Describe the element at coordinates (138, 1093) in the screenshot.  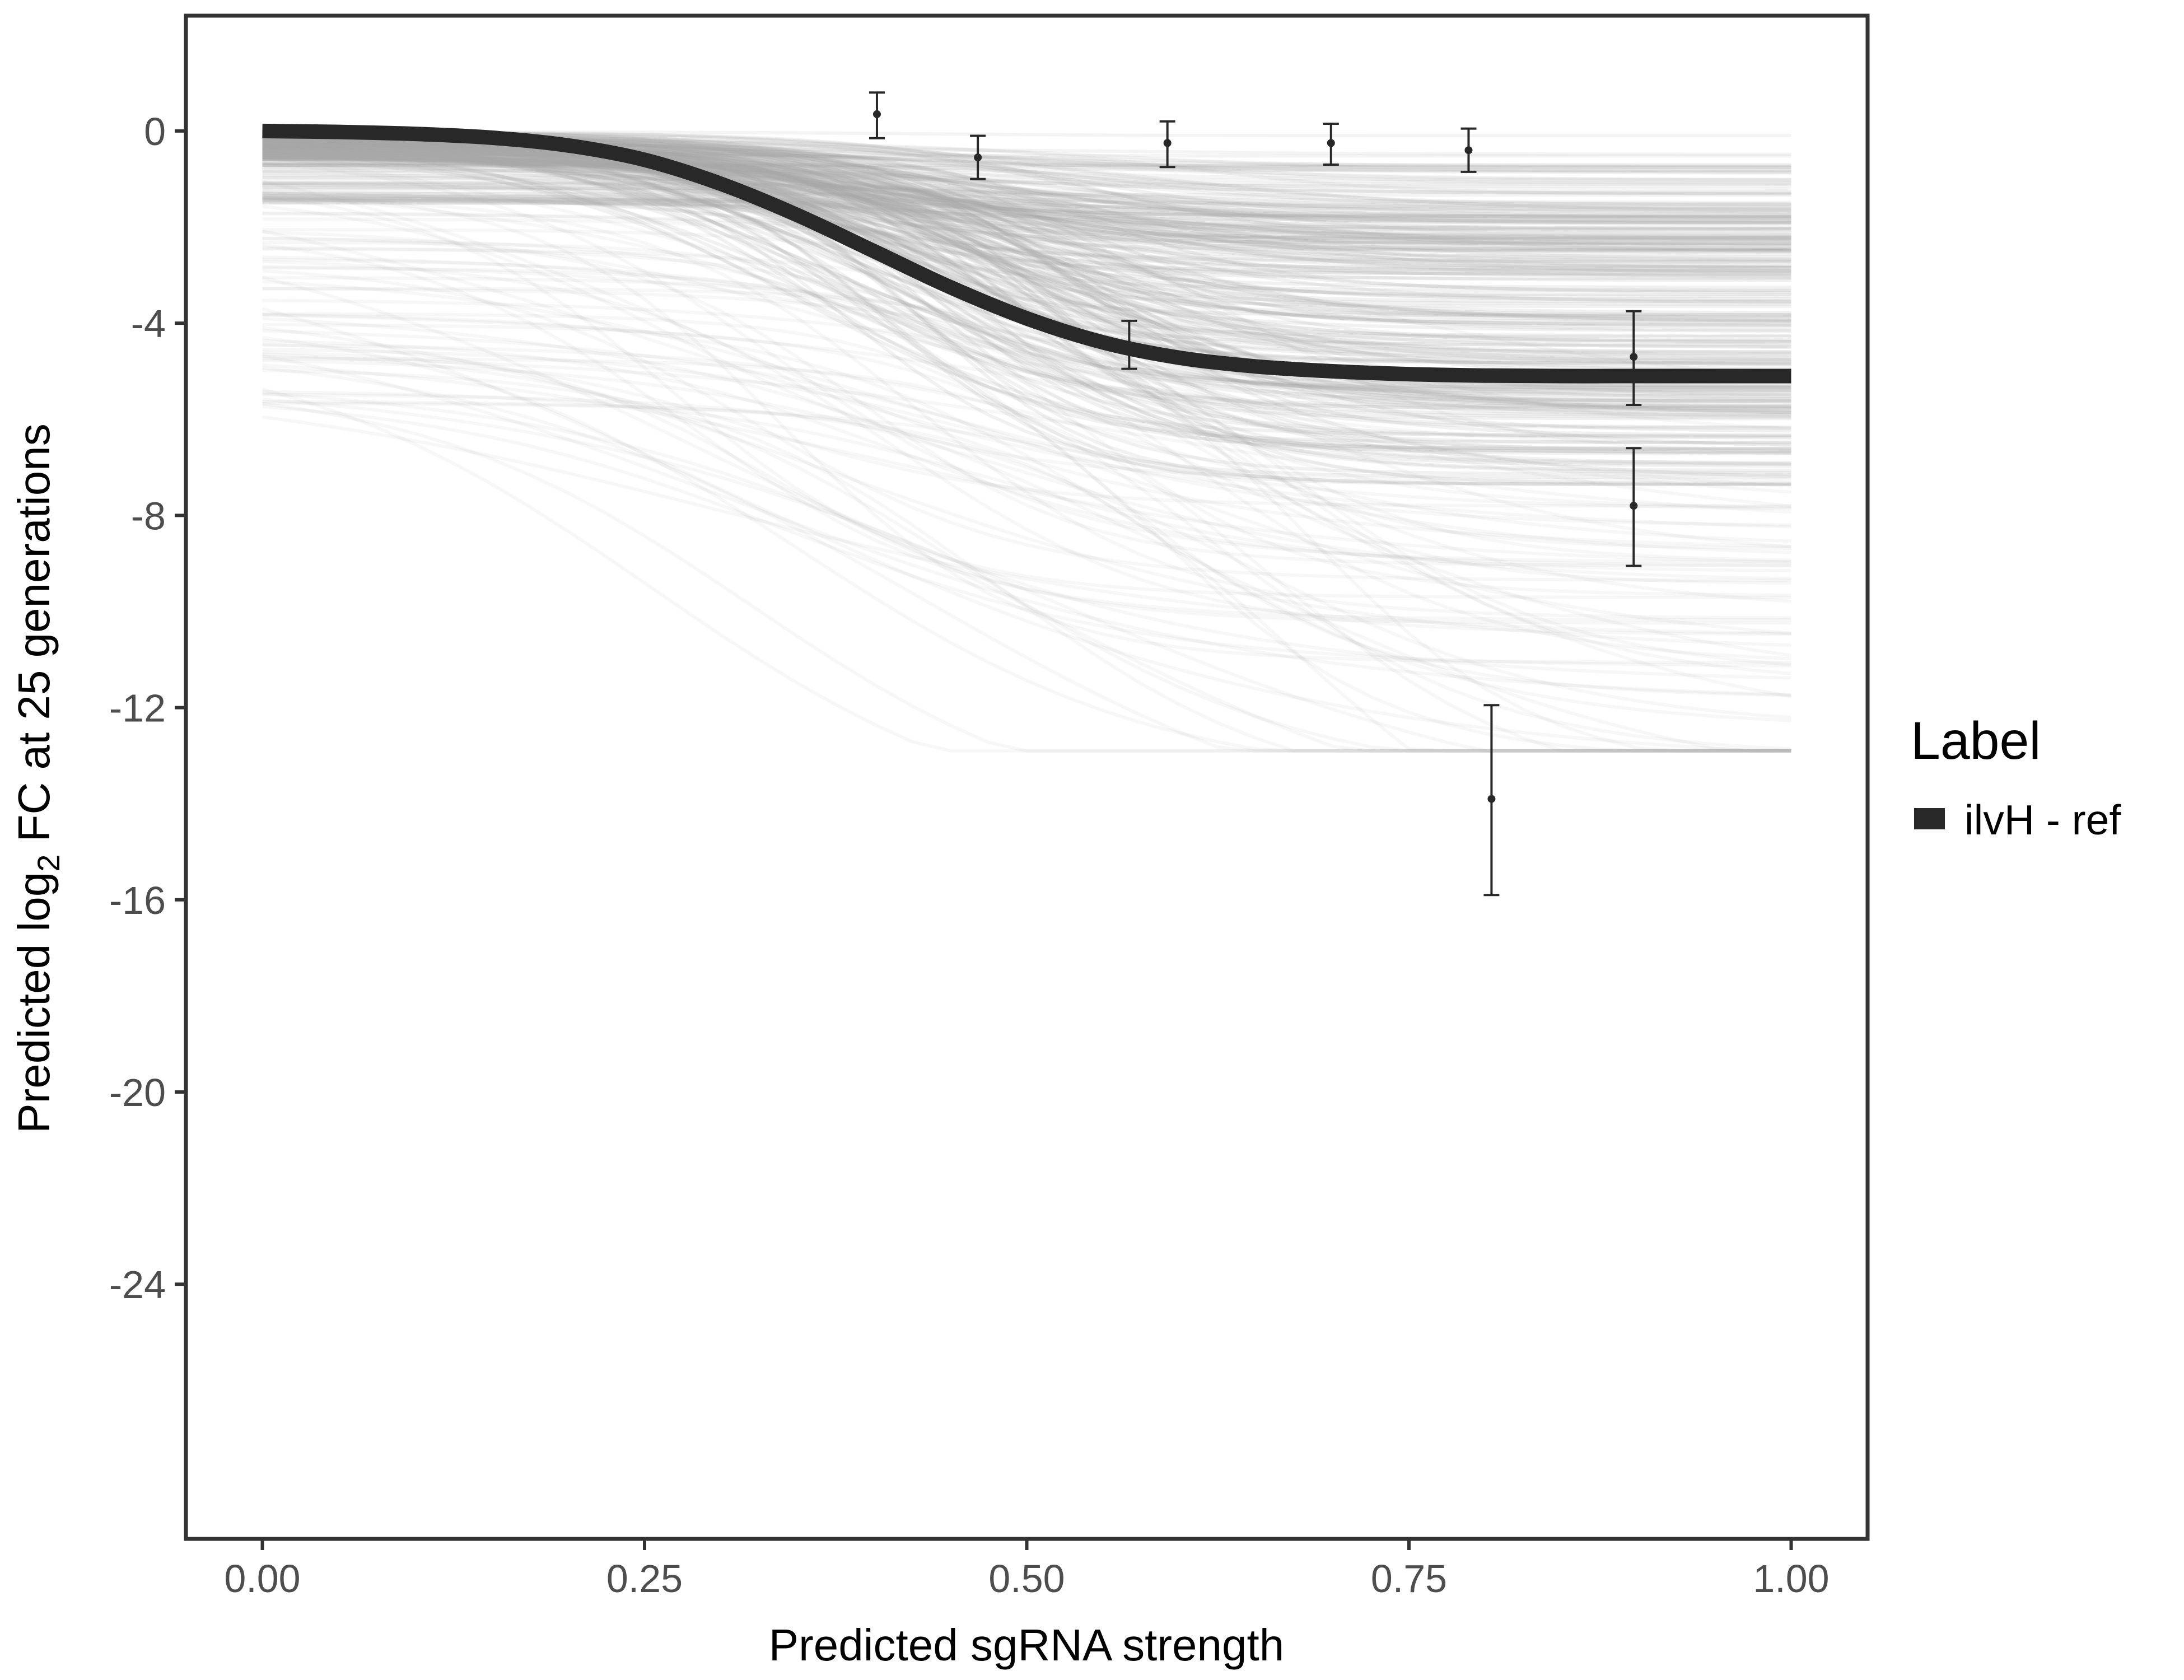
I see `y-tick-label: -20` at that location.